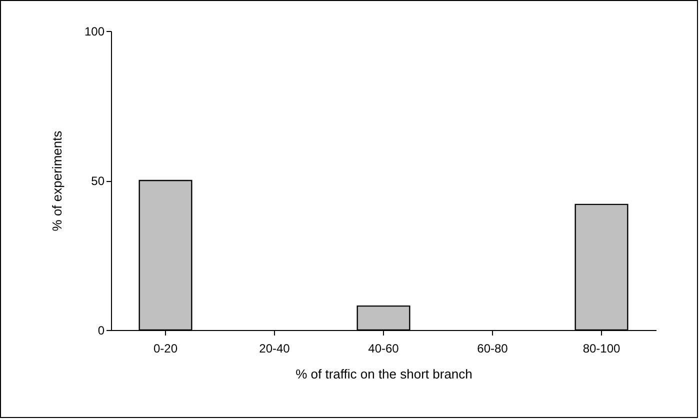  Describe the element at coordinates (384, 374) in the screenshot. I see `x-axis-title: % of traffic on the short branch` at that location.